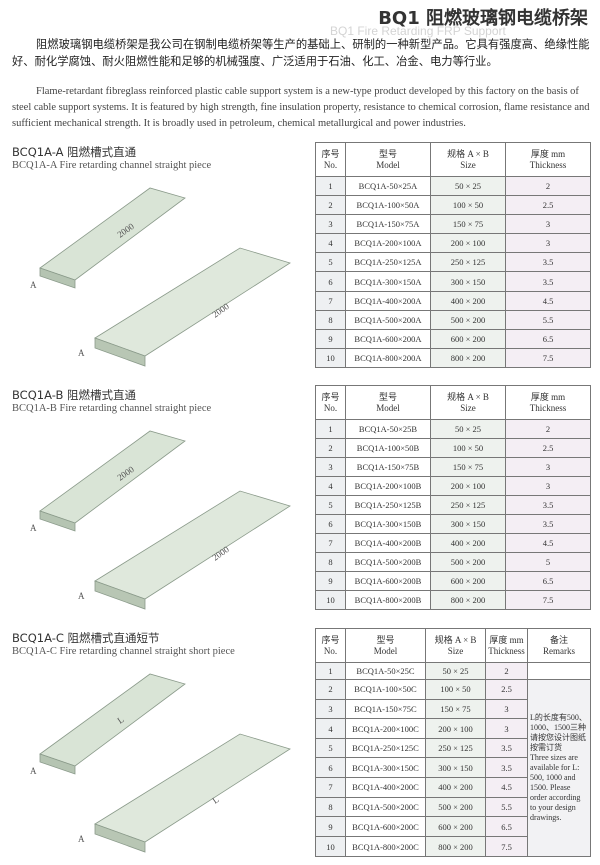  Describe the element at coordinates (388, 505) in the screenshot. I see `table-cell: BCQ1A-250×125B` at that location.